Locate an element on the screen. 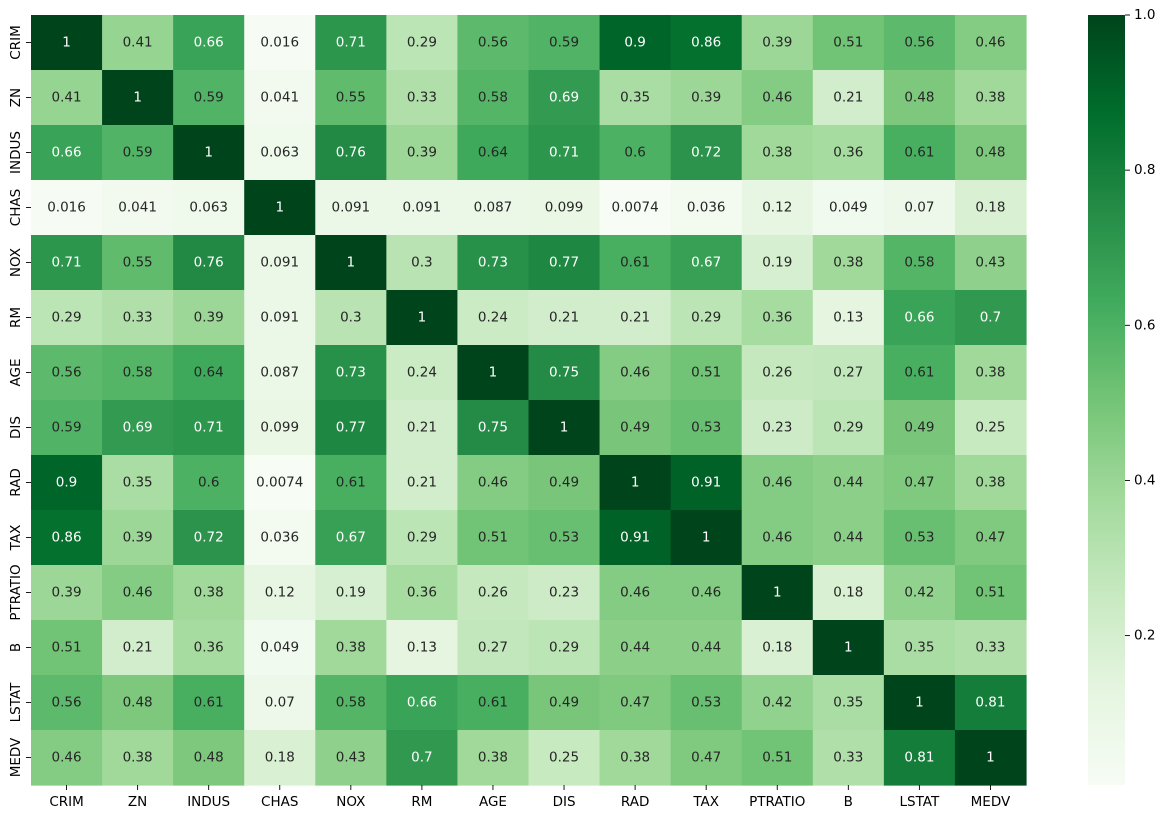  cell-value-label: 0.18 is located at coordinates (990, 208).